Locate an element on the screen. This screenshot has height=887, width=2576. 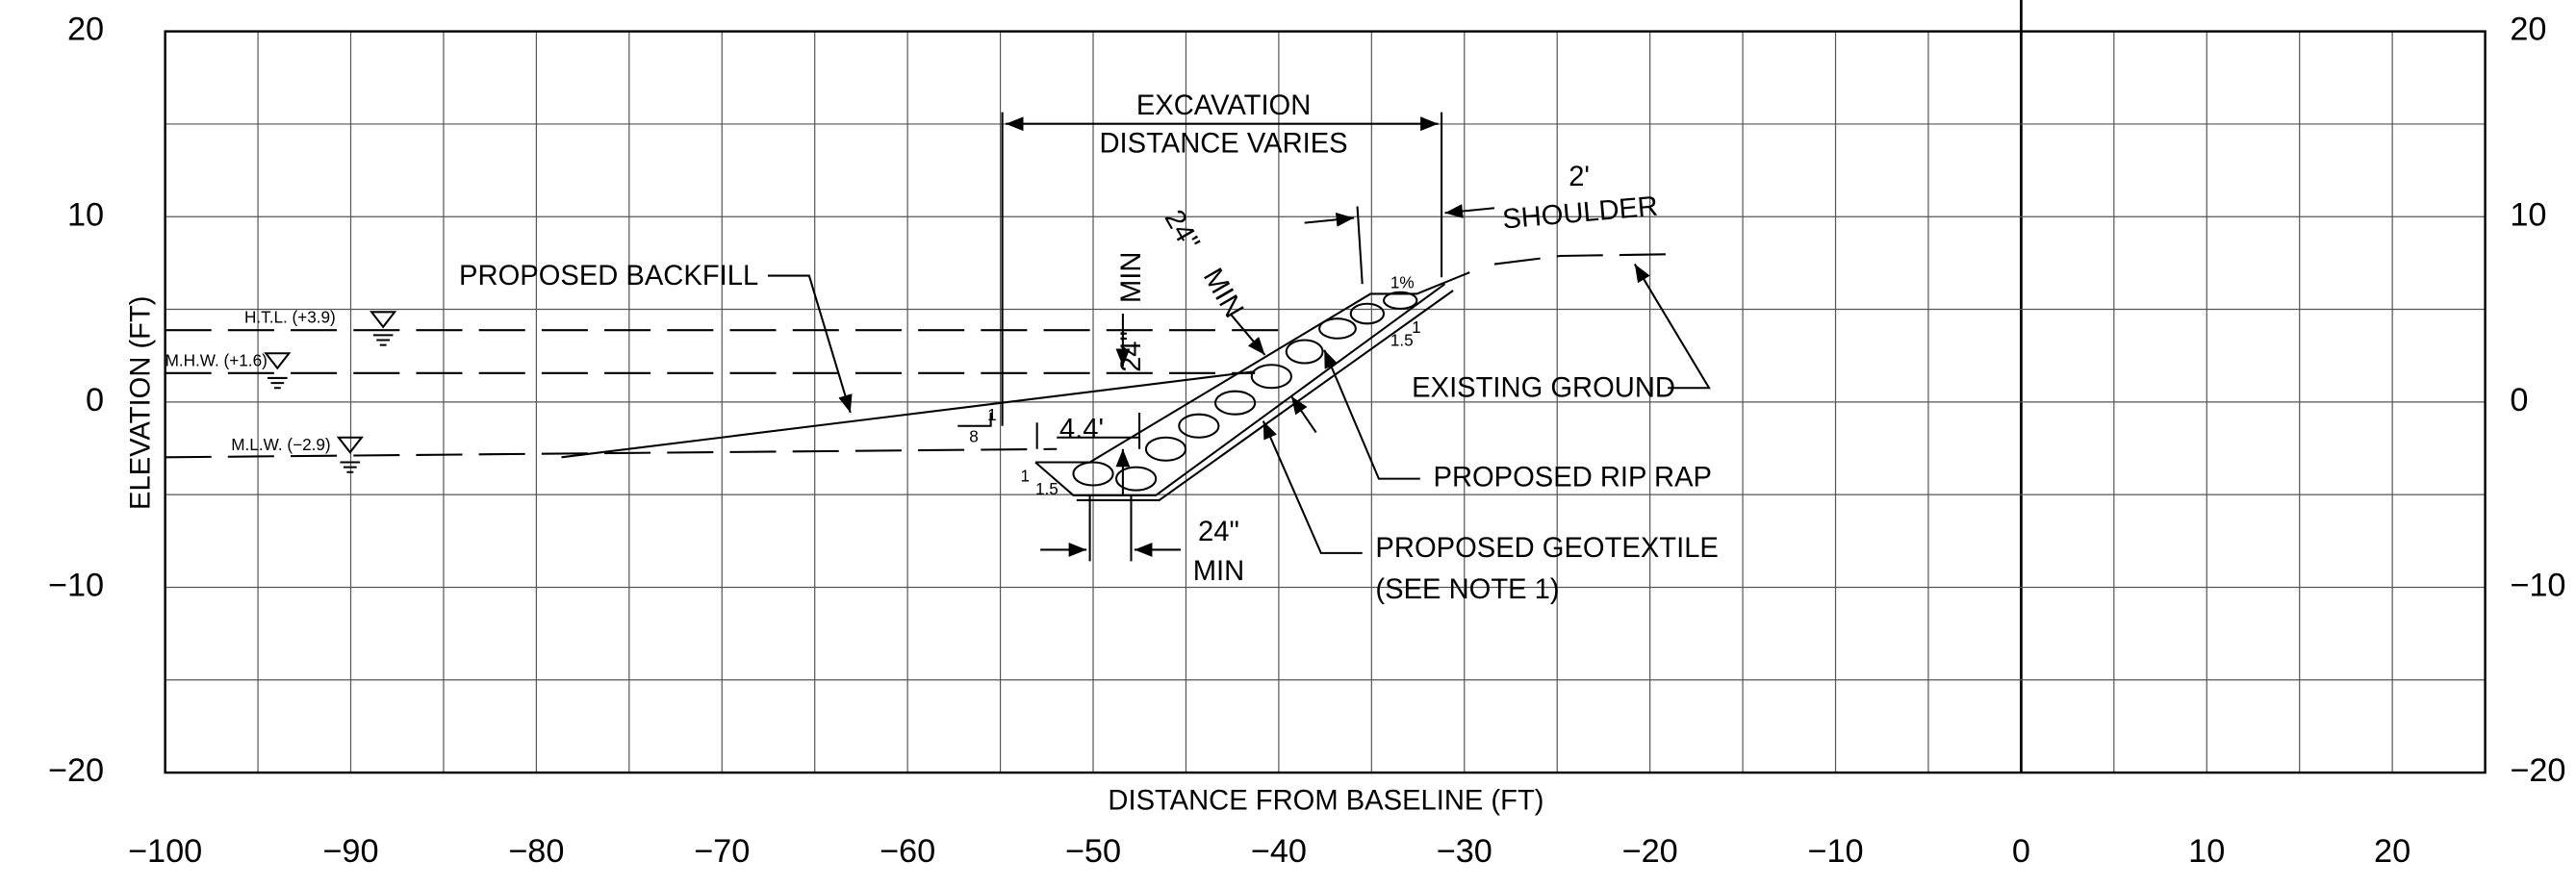
riprap-bottom is located at coordinates (1240, 389).